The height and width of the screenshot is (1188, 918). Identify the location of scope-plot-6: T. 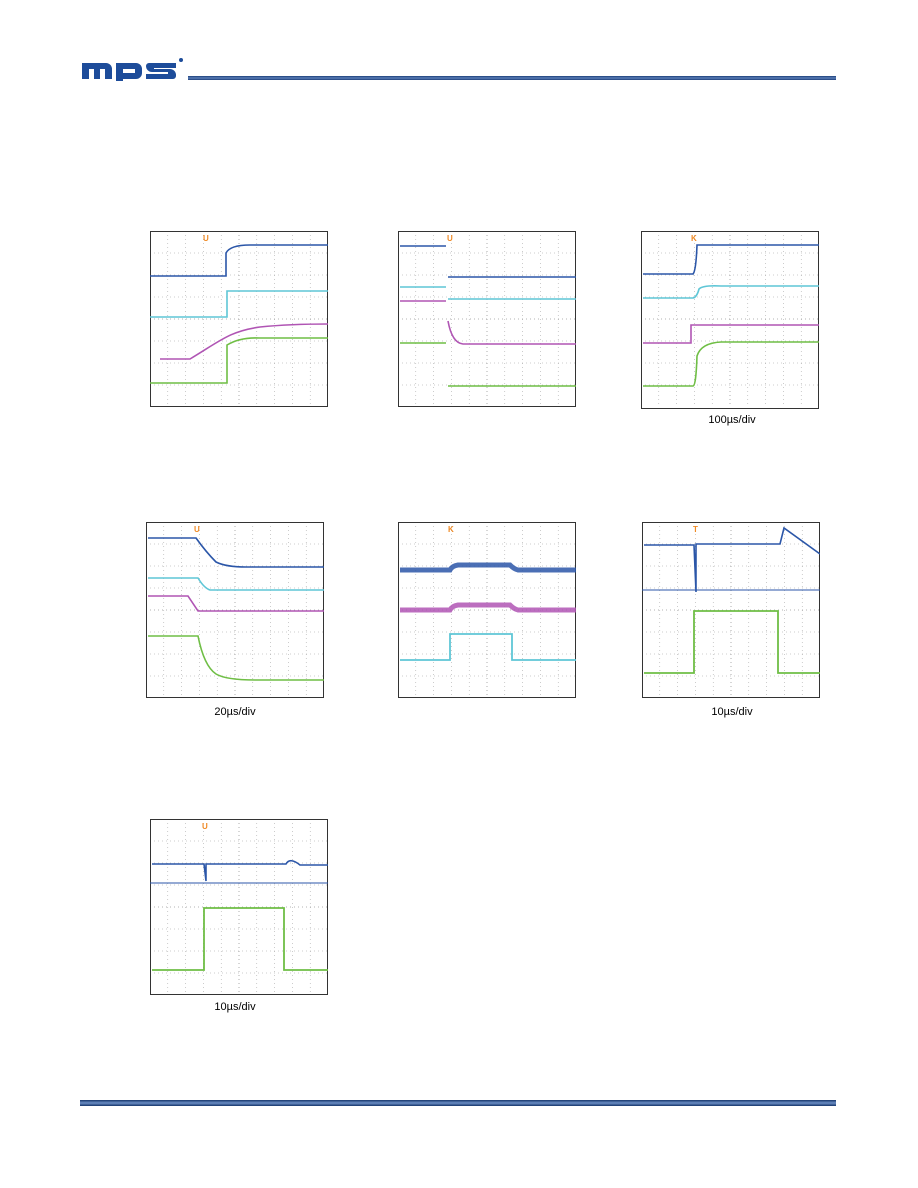
(731, 610).